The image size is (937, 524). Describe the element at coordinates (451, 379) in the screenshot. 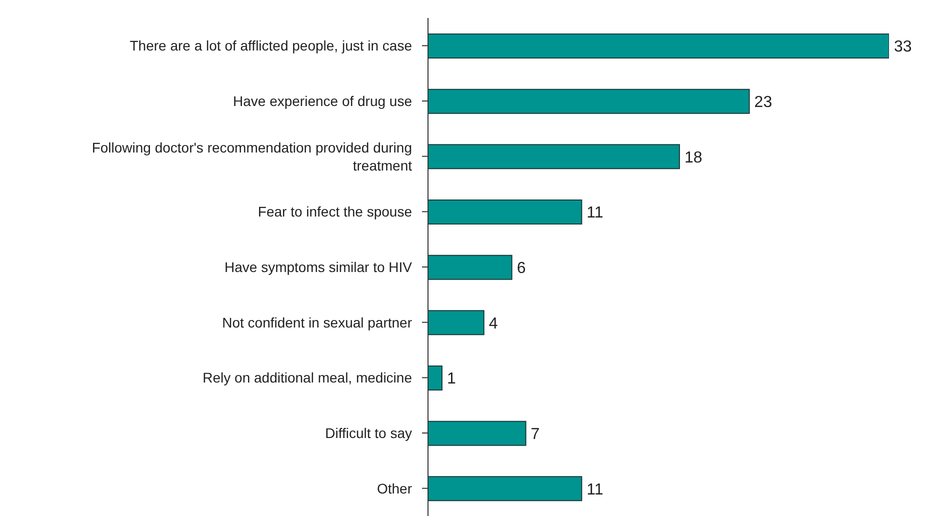

I see `data-label: 1` at that location.